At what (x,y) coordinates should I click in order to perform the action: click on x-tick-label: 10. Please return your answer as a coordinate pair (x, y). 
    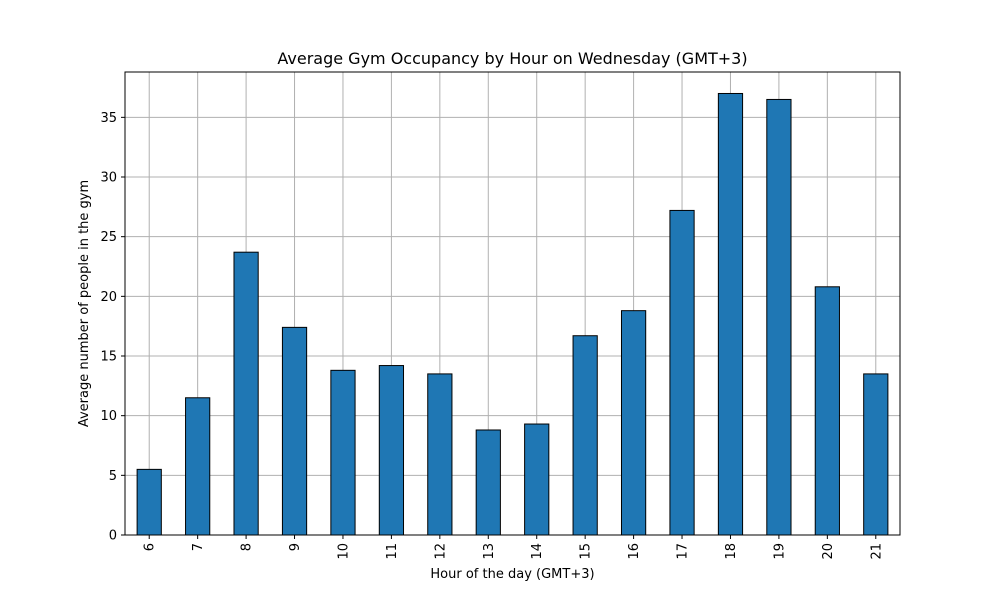
    Looking at the image, I should click on (343, 551).